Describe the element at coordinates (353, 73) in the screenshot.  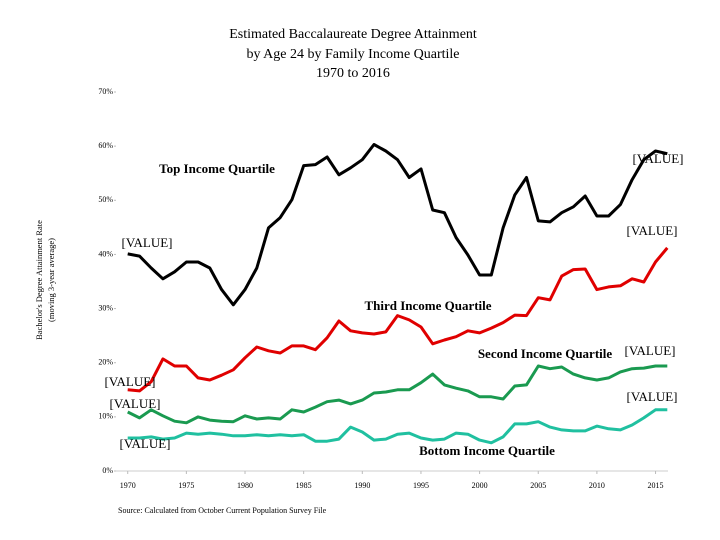
I see `chart-title: 1970 to 2016` at that location.